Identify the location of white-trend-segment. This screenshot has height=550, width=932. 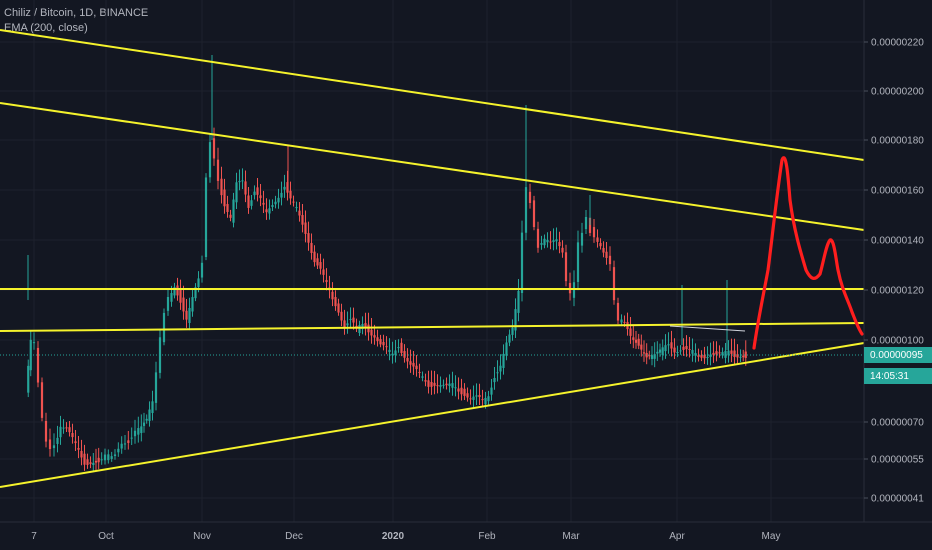
(707, 328).